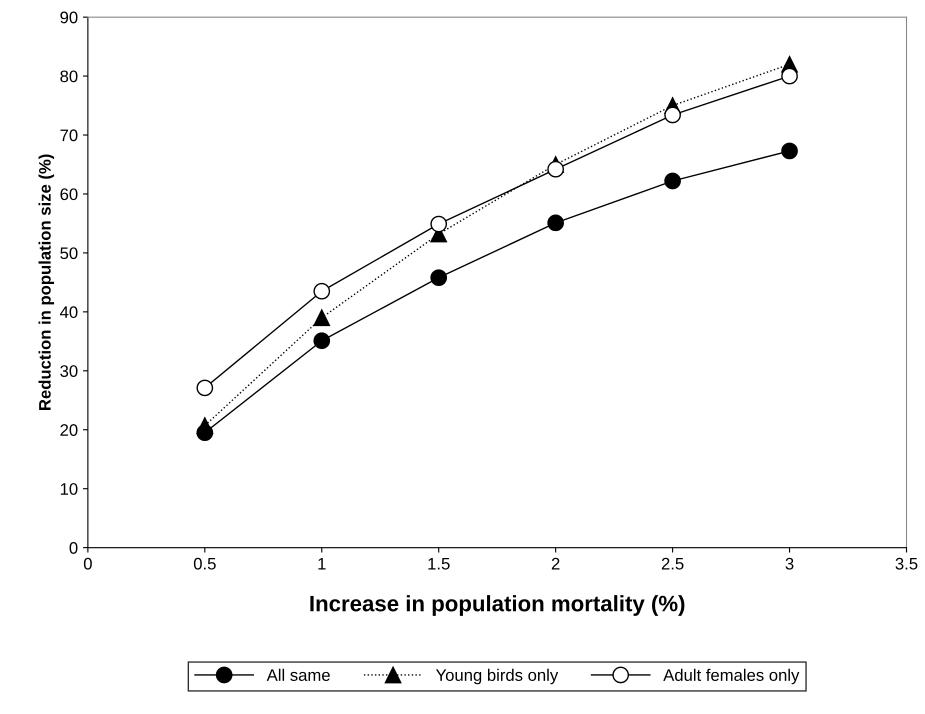  Describe the element at coordinates (88, 564) in the screenshot. I see `x-tick-label: 0` at that location.